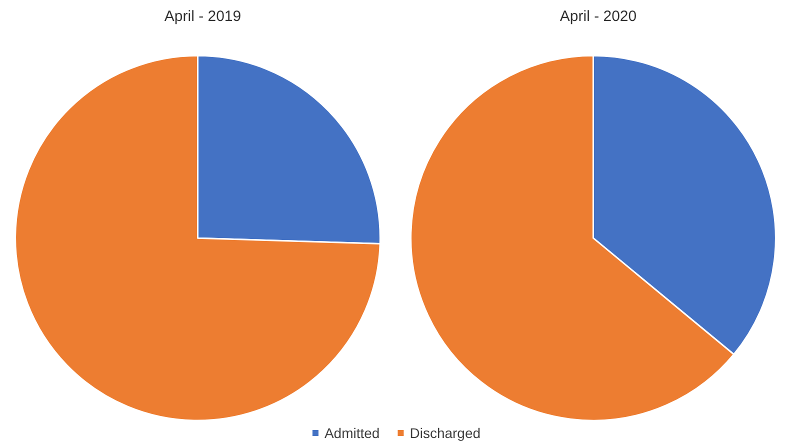 This screenshot has width=791, height=445. What do you see at coordinates (598, 16) in the screenshot?
I see `chart-title: April - 2020` at bounding box center [598, 16].